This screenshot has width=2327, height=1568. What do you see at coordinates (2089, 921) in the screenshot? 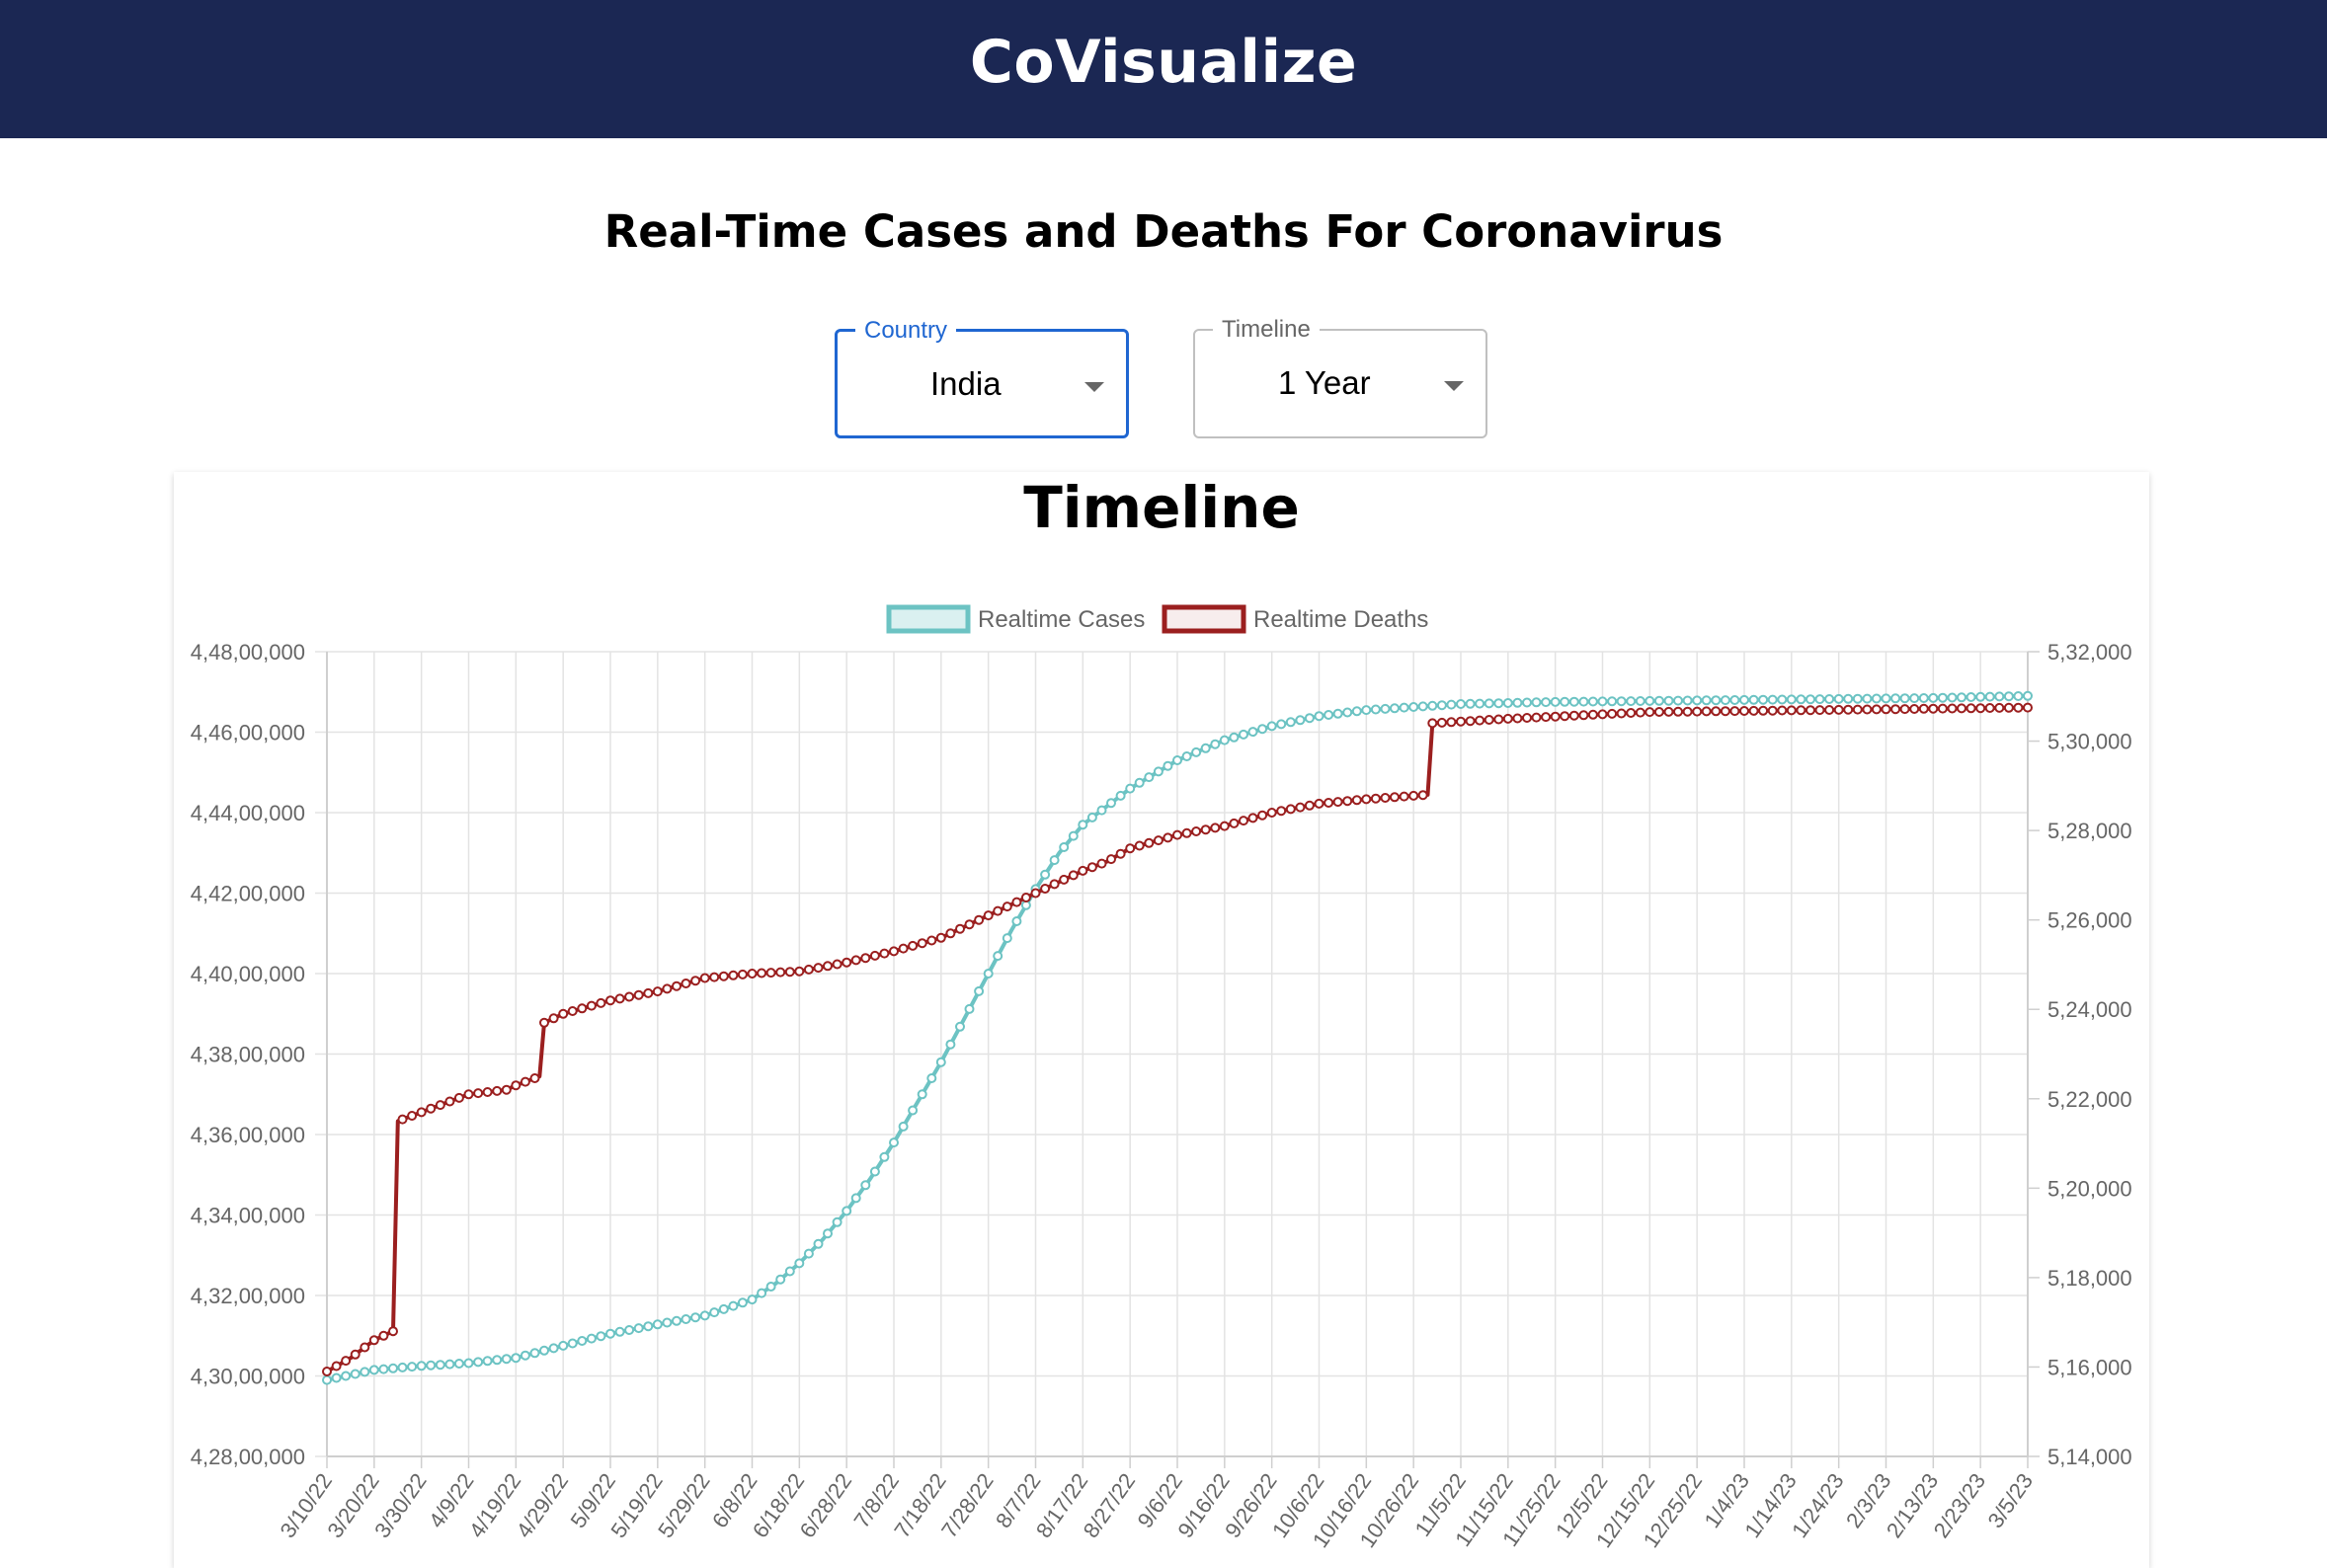
I see `y-right-tick-label: 5,26,000` at bounding box center [2089, 921].